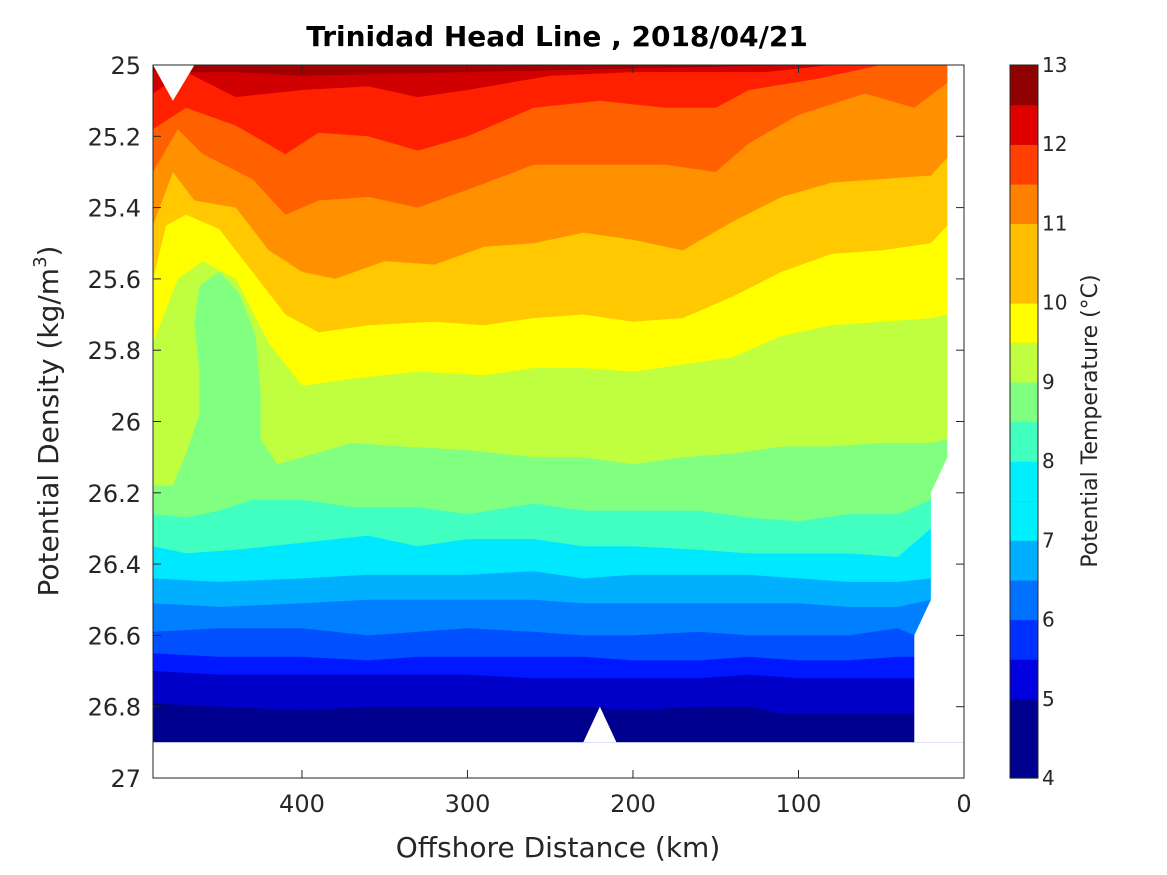  What do you see at coordinates (1054, 421) in the screenshot?
I see `colorbar-ticks: 4 5 6 7 8 9 10 11 12 13` at bounding box center [1054, 421].